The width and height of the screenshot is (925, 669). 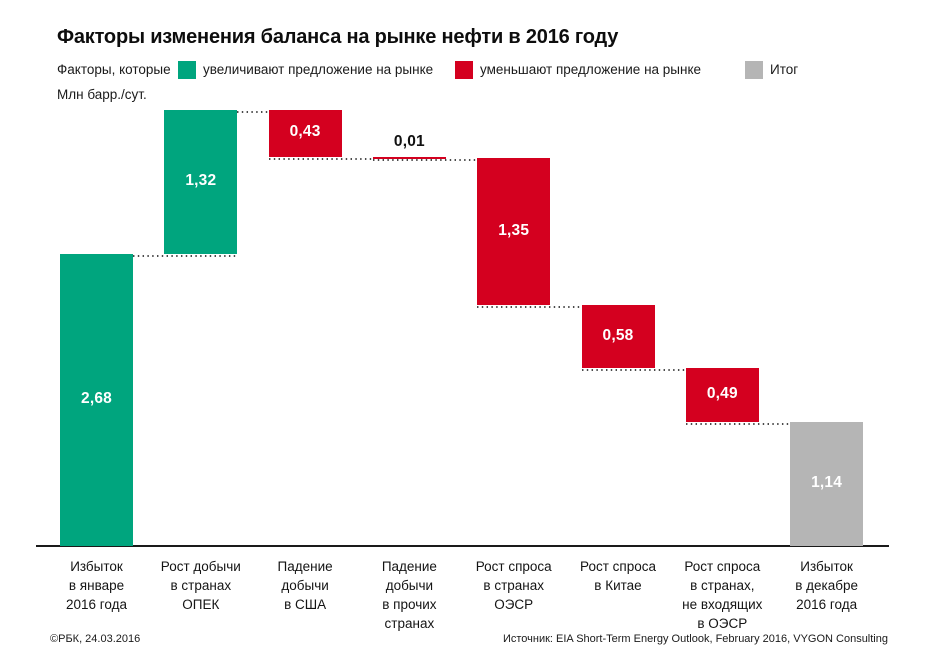 What do you see at coordinates (409, 595) in the screenshot?
I see `x-axis-category-label: Падение добычи в прочих странах` at bounding box center [409, 595].